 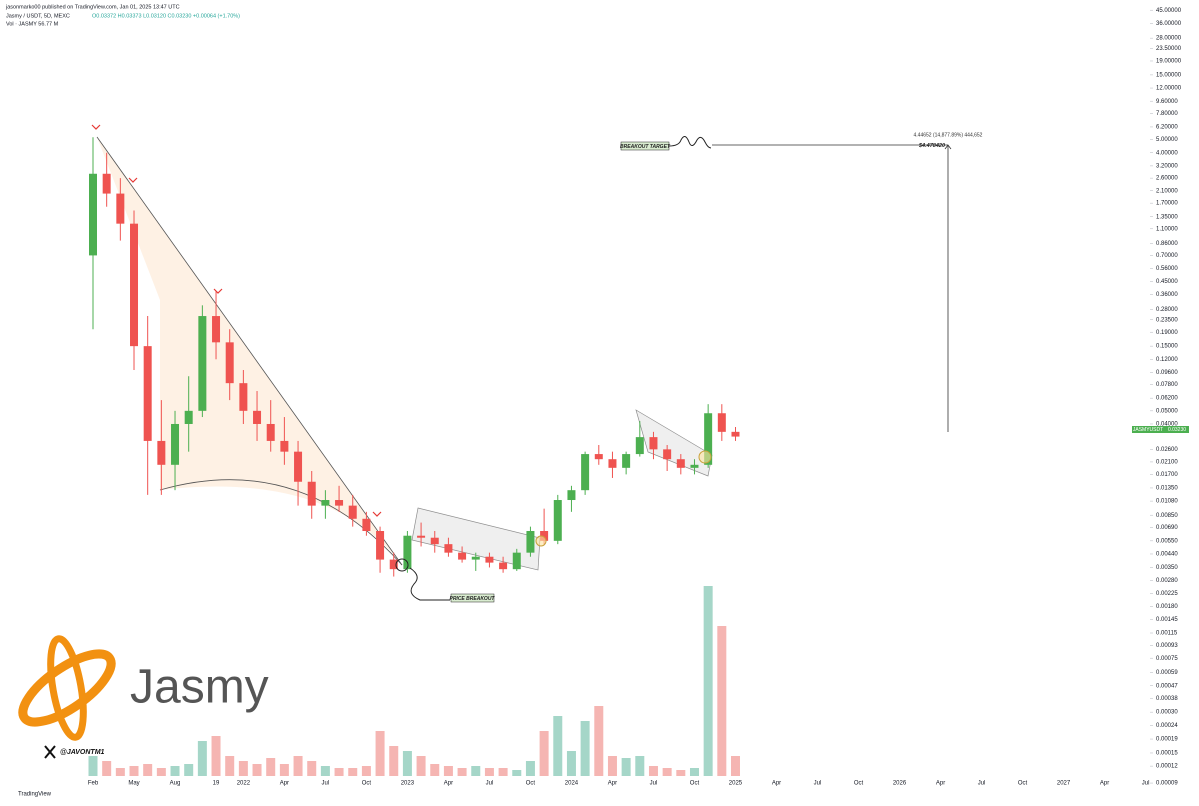 What do you see at coordinates (1167, 568) in the screenshot?
I see `y-tick-label: 0.00350` at bounding box center [1167, 568].